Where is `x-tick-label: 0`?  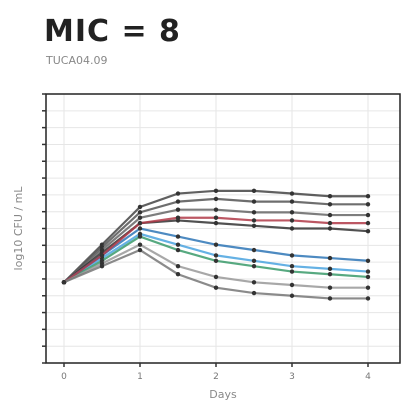
x-tick-label: 0 is located at coordinates (64, 377).